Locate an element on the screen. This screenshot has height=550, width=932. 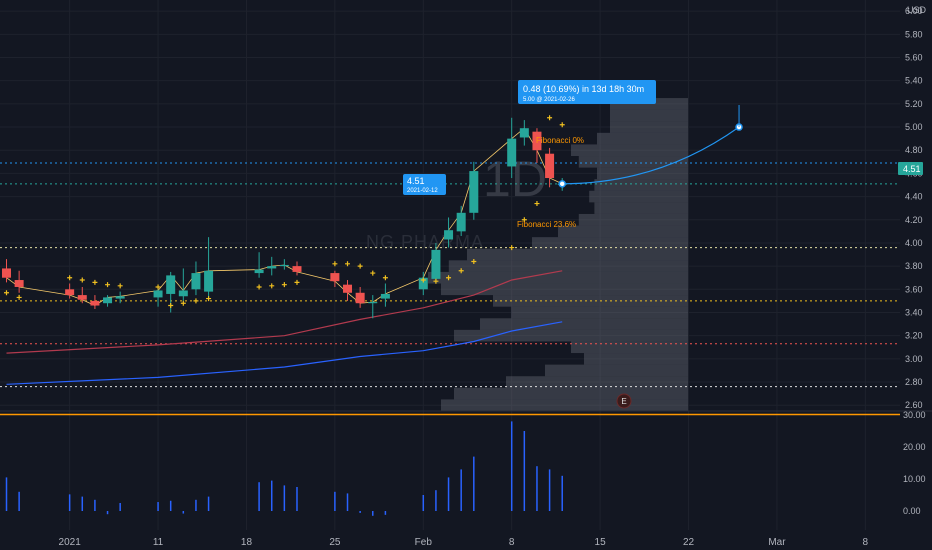
volume-axis: 30.00 20.00 10.00 0.00 is located at coordinates (914, 463).